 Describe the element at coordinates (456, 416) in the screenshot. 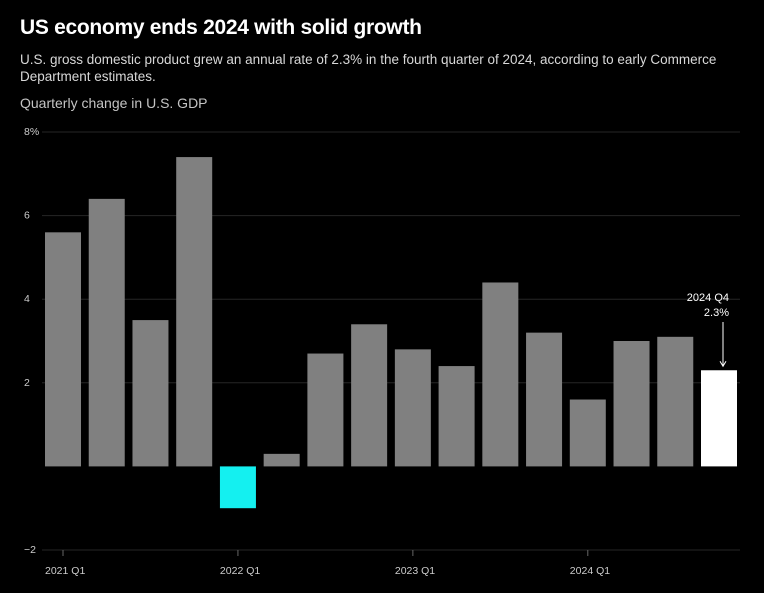

I see `bar-2023-q2` at that location.